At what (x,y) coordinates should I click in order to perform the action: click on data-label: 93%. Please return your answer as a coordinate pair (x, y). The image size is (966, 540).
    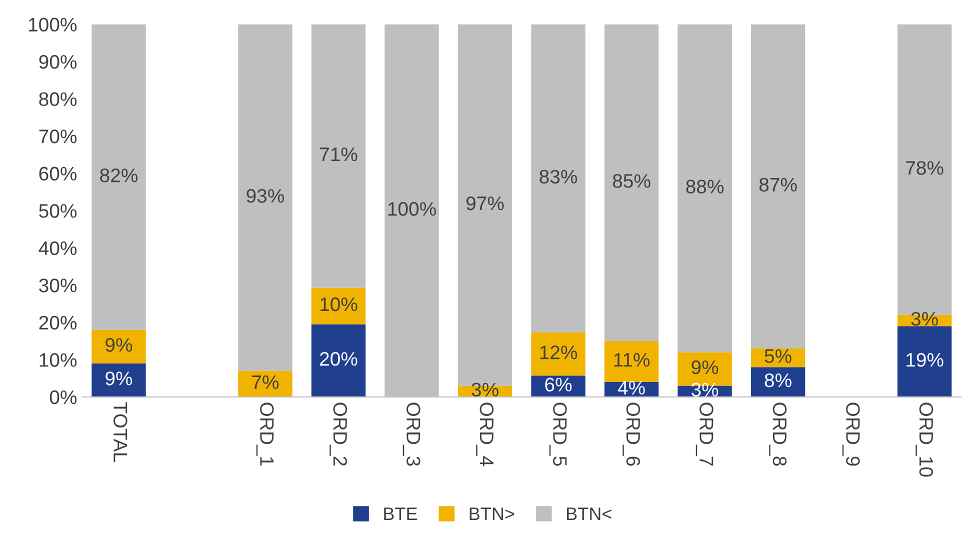
    Looking at the image, I should click on (265, 196).